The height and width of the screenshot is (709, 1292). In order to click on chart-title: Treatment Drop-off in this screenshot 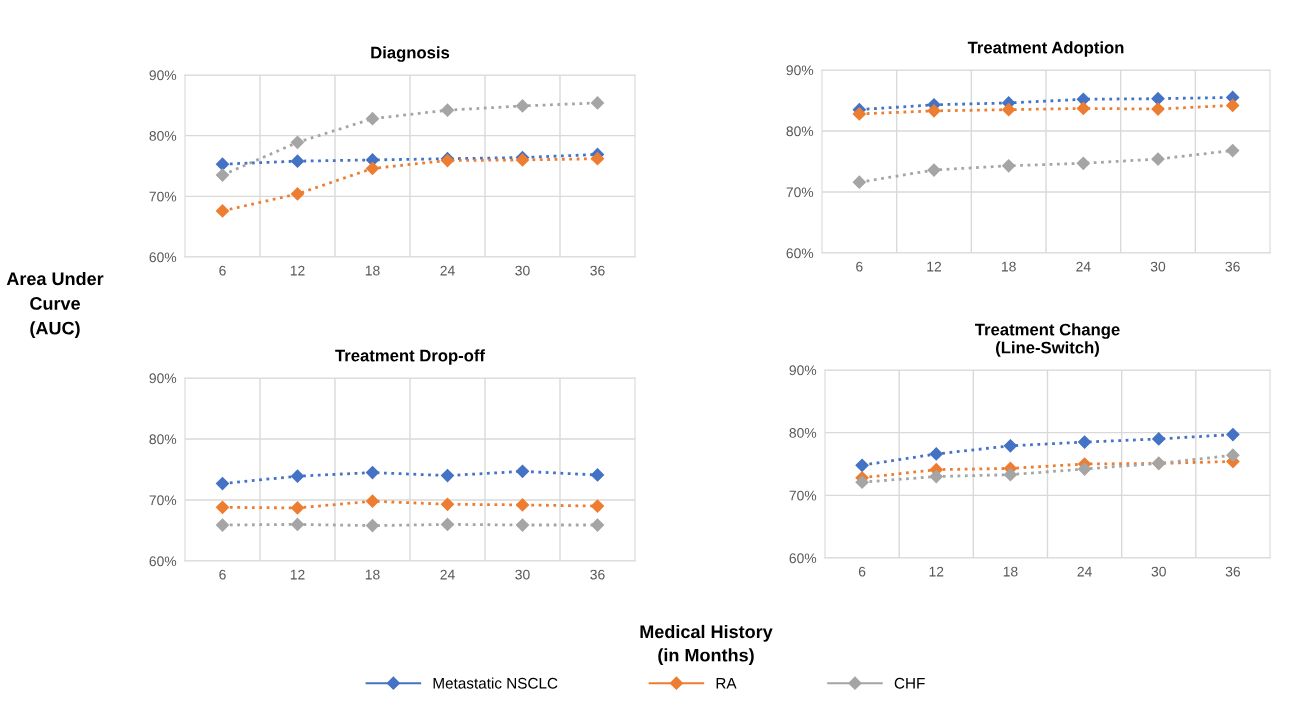, I will do `click(410, 357)`.